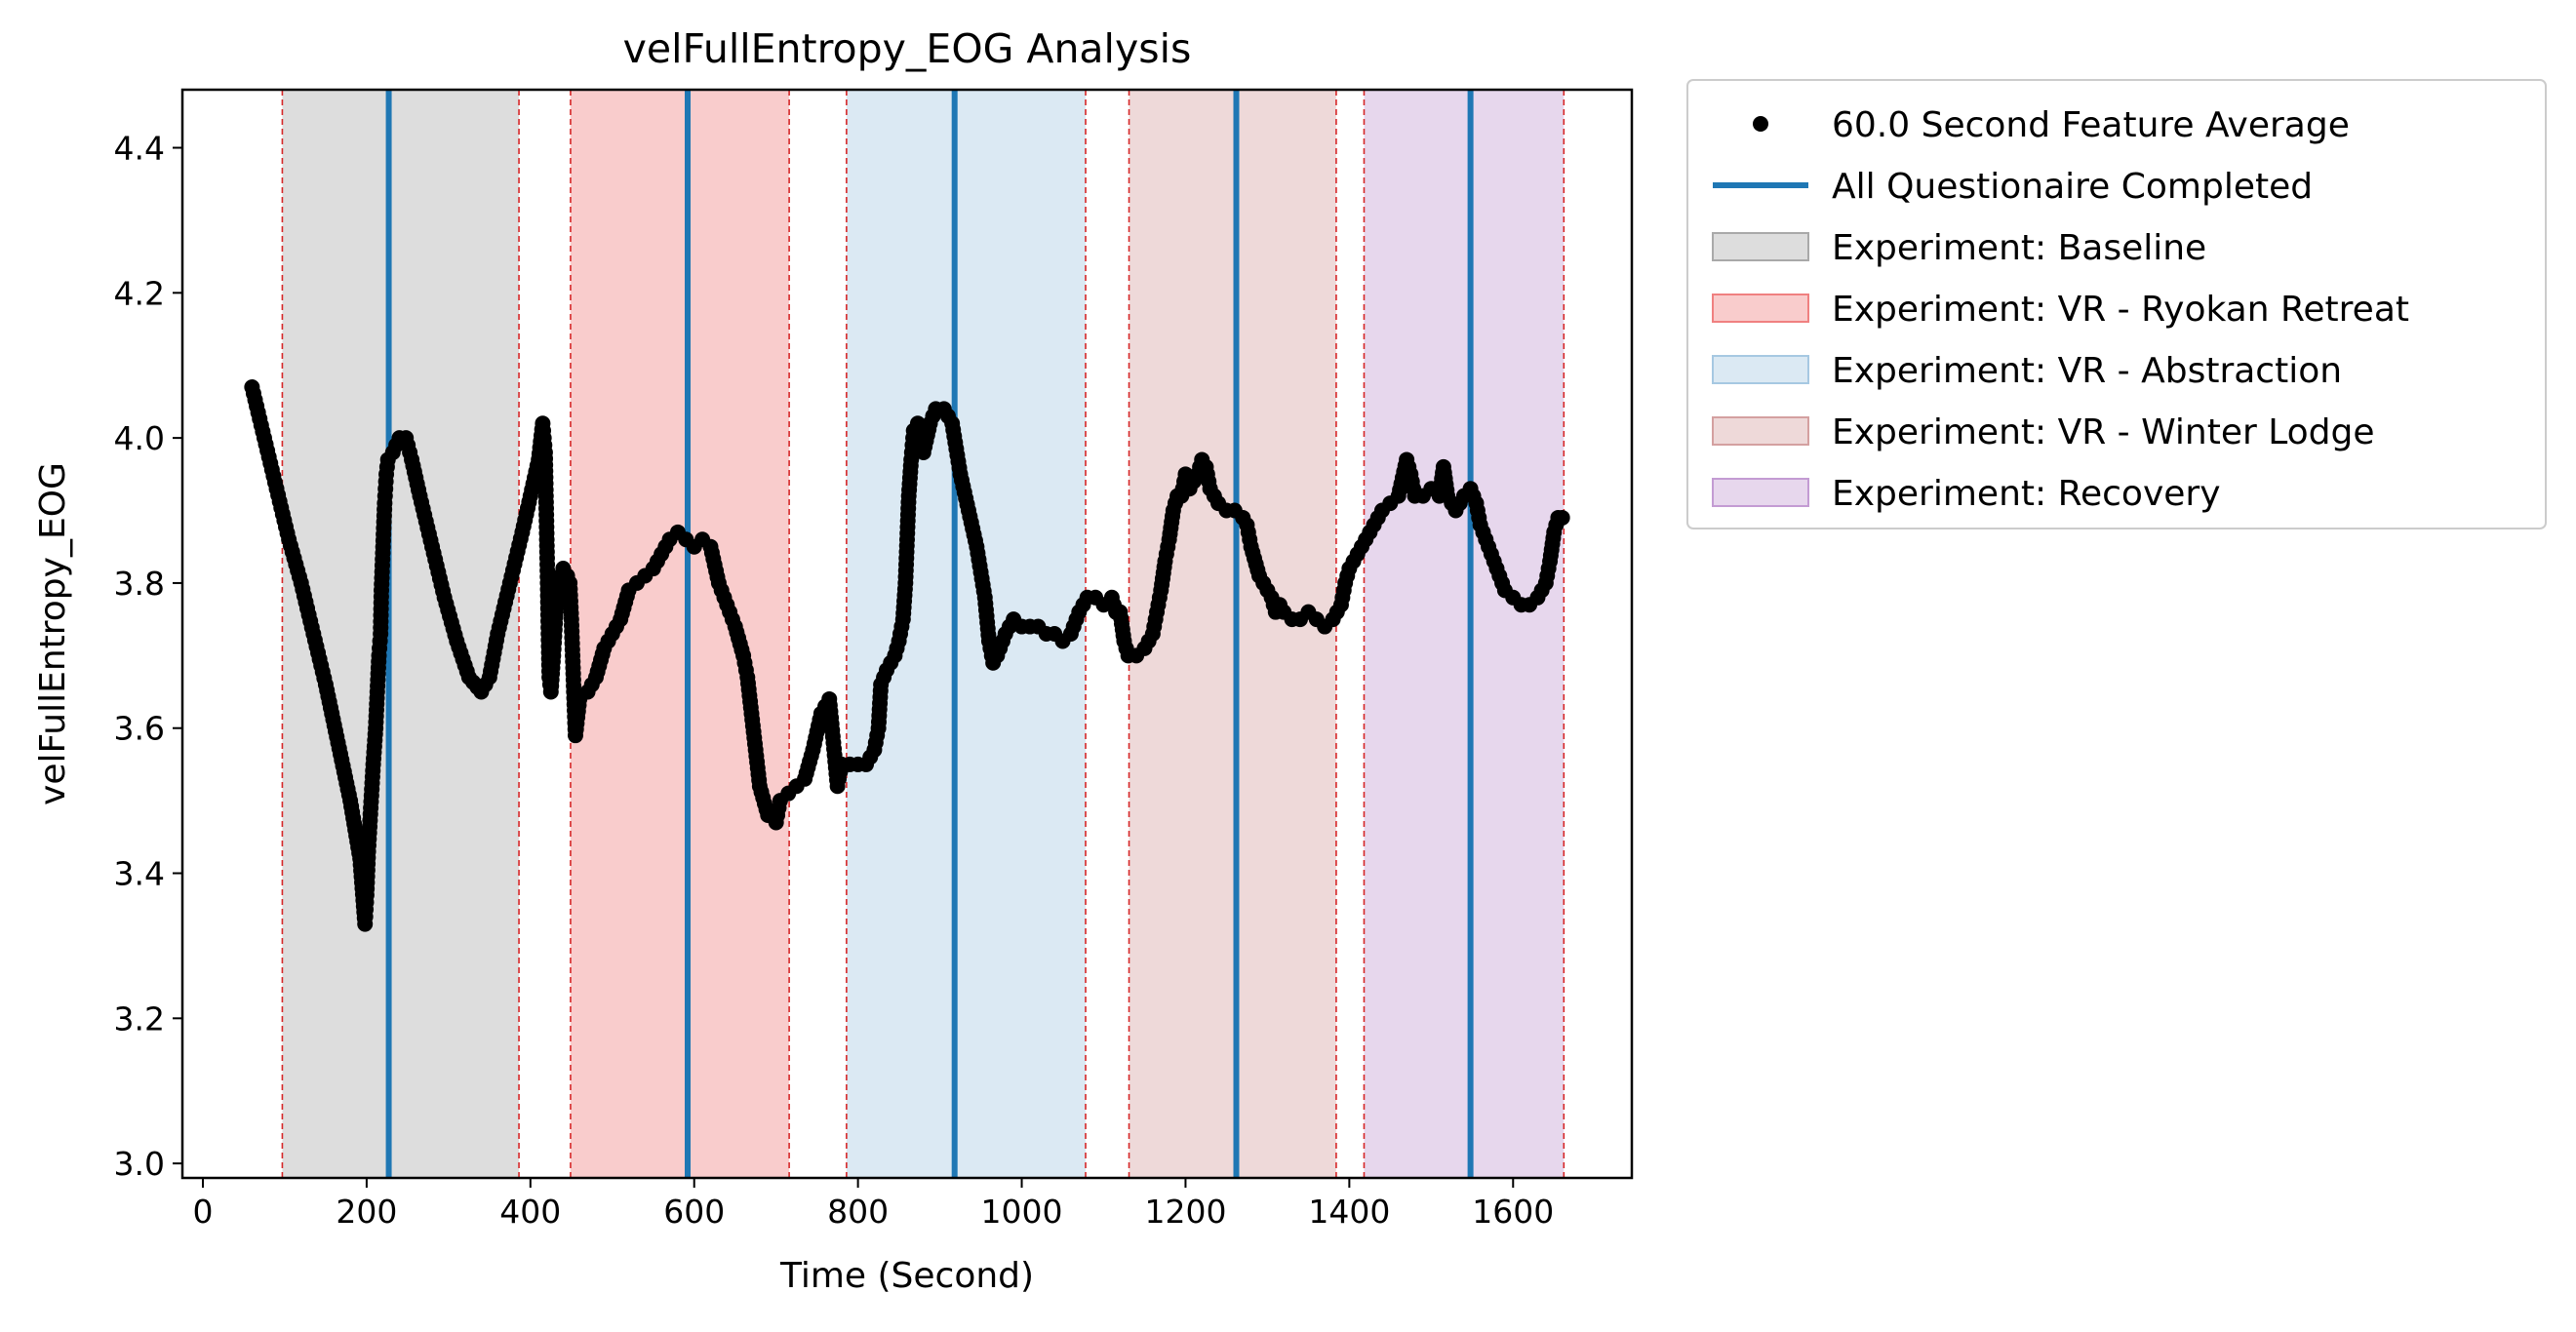 The width and height of the screenshot is (2576, 1332). Describe the element at coordinates (1022, 1212) in the screenshot. I see `x-tick-label: 1000` at that location.